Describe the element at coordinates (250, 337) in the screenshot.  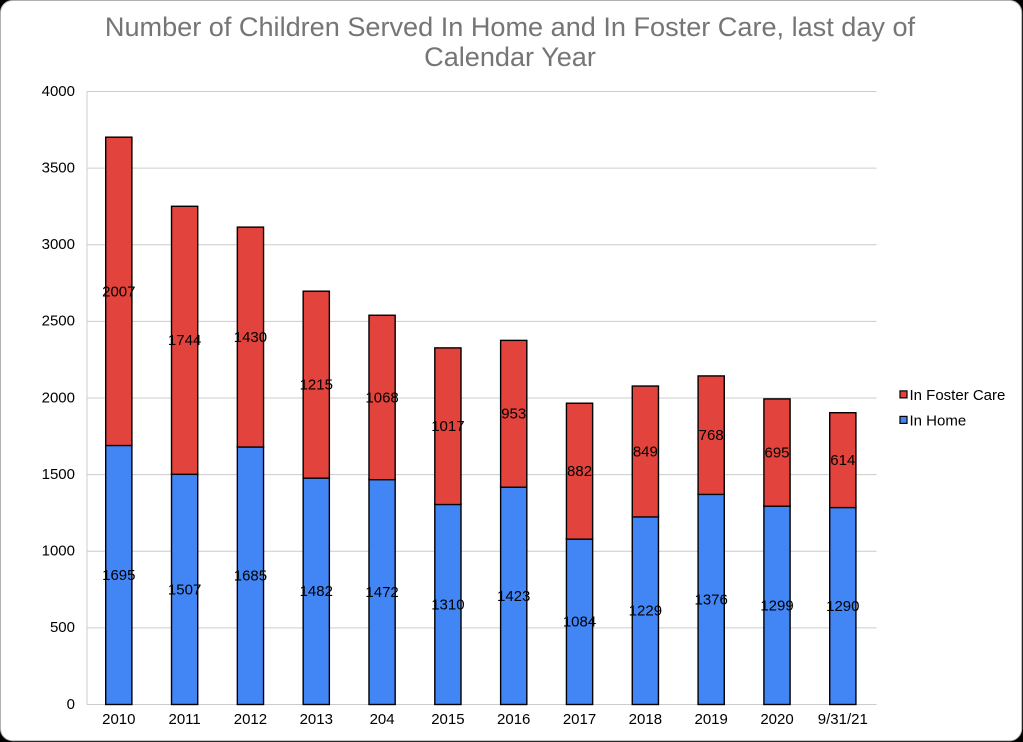
I see `svg-text: 1430` at that location.